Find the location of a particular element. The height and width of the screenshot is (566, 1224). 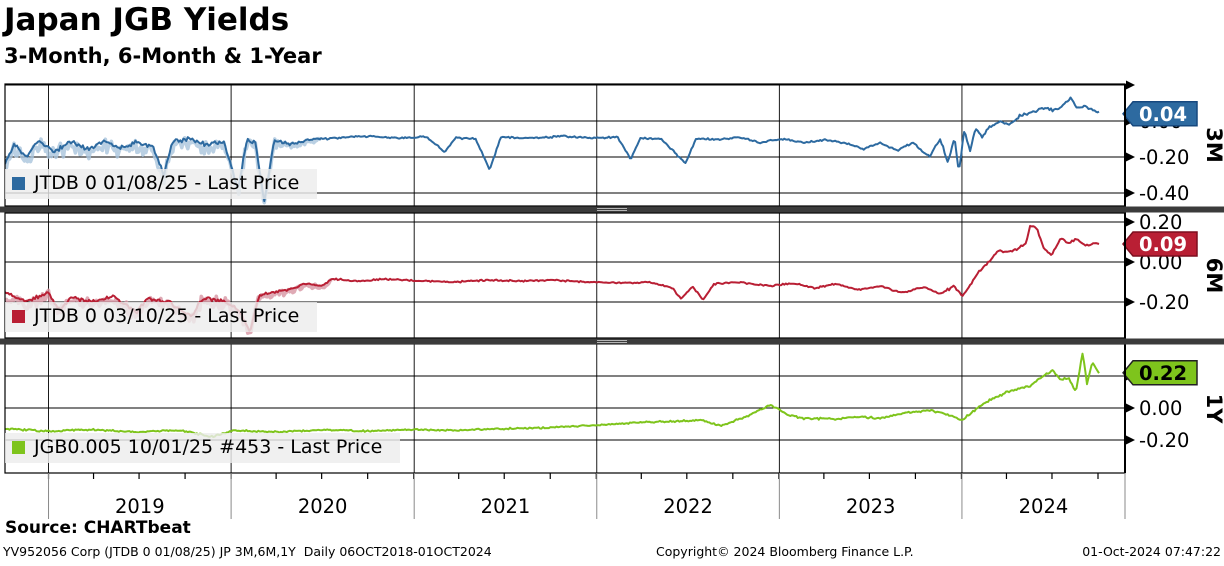

legend-swatch-6m is located at coordinates (18, 316).